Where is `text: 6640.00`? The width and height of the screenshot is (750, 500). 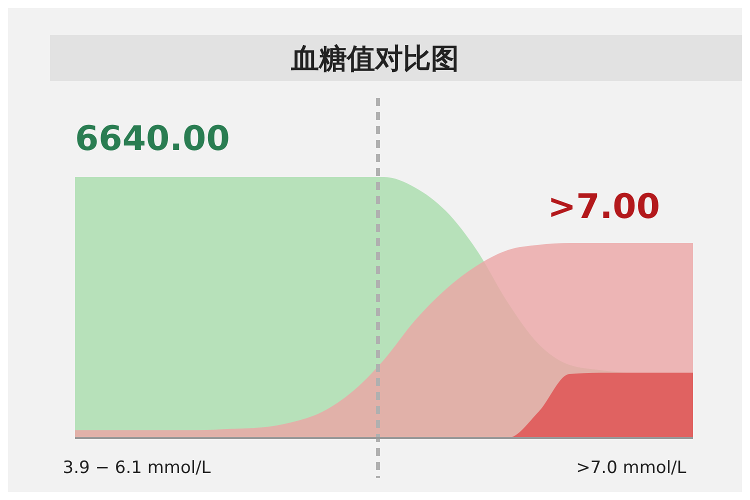
text: 6640.00 is located at coordinates (152, 139).